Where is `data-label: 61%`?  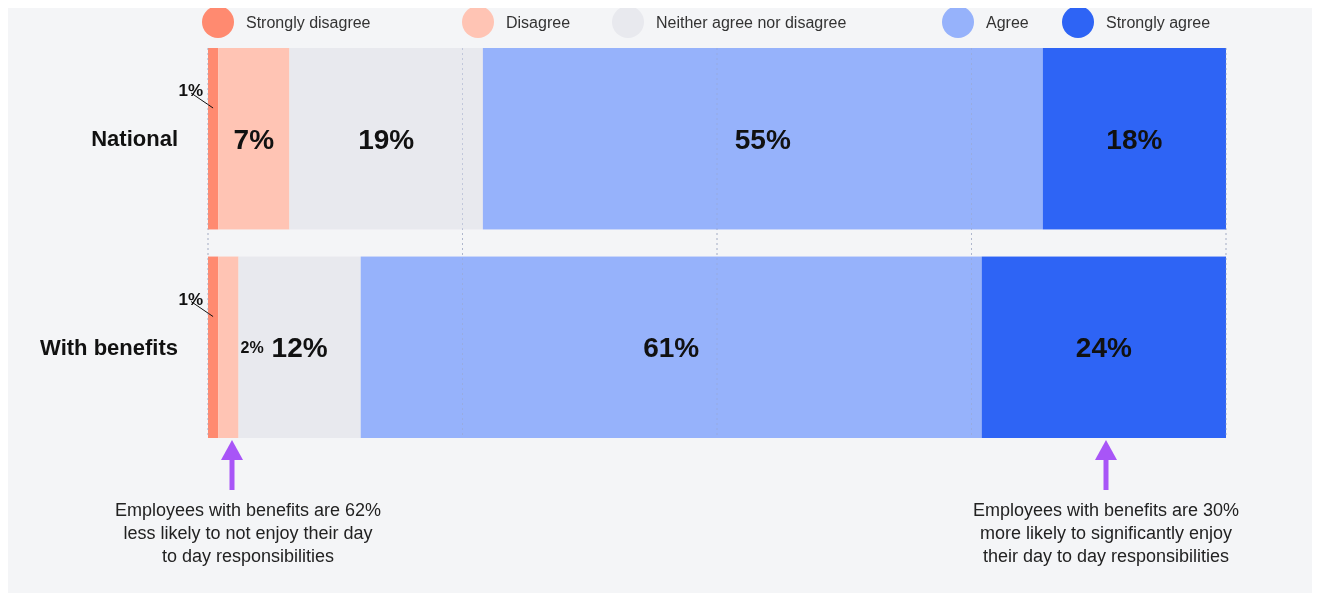 data-label: 61% is located at coordinates (671, 348).